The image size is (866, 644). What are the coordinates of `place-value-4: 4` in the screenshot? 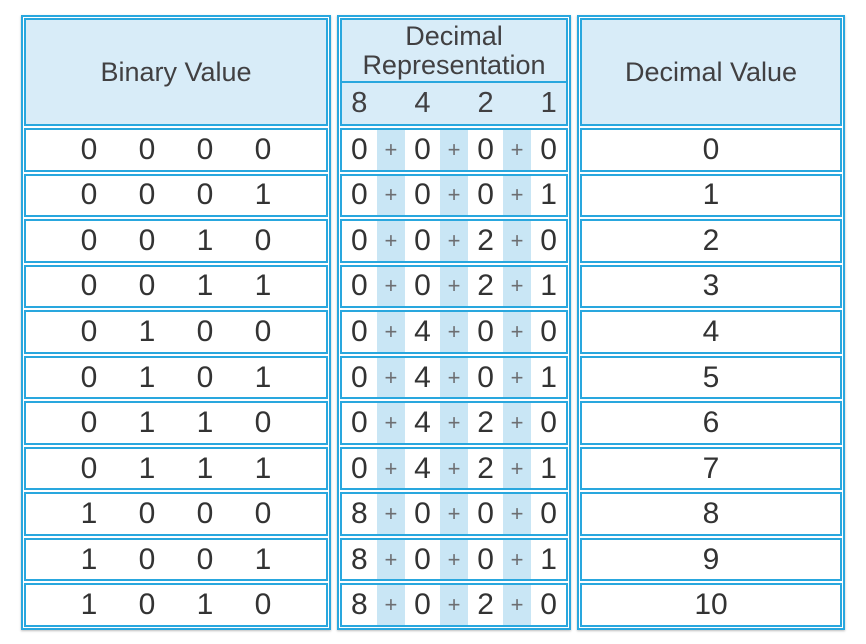 It's located at (422, 103).